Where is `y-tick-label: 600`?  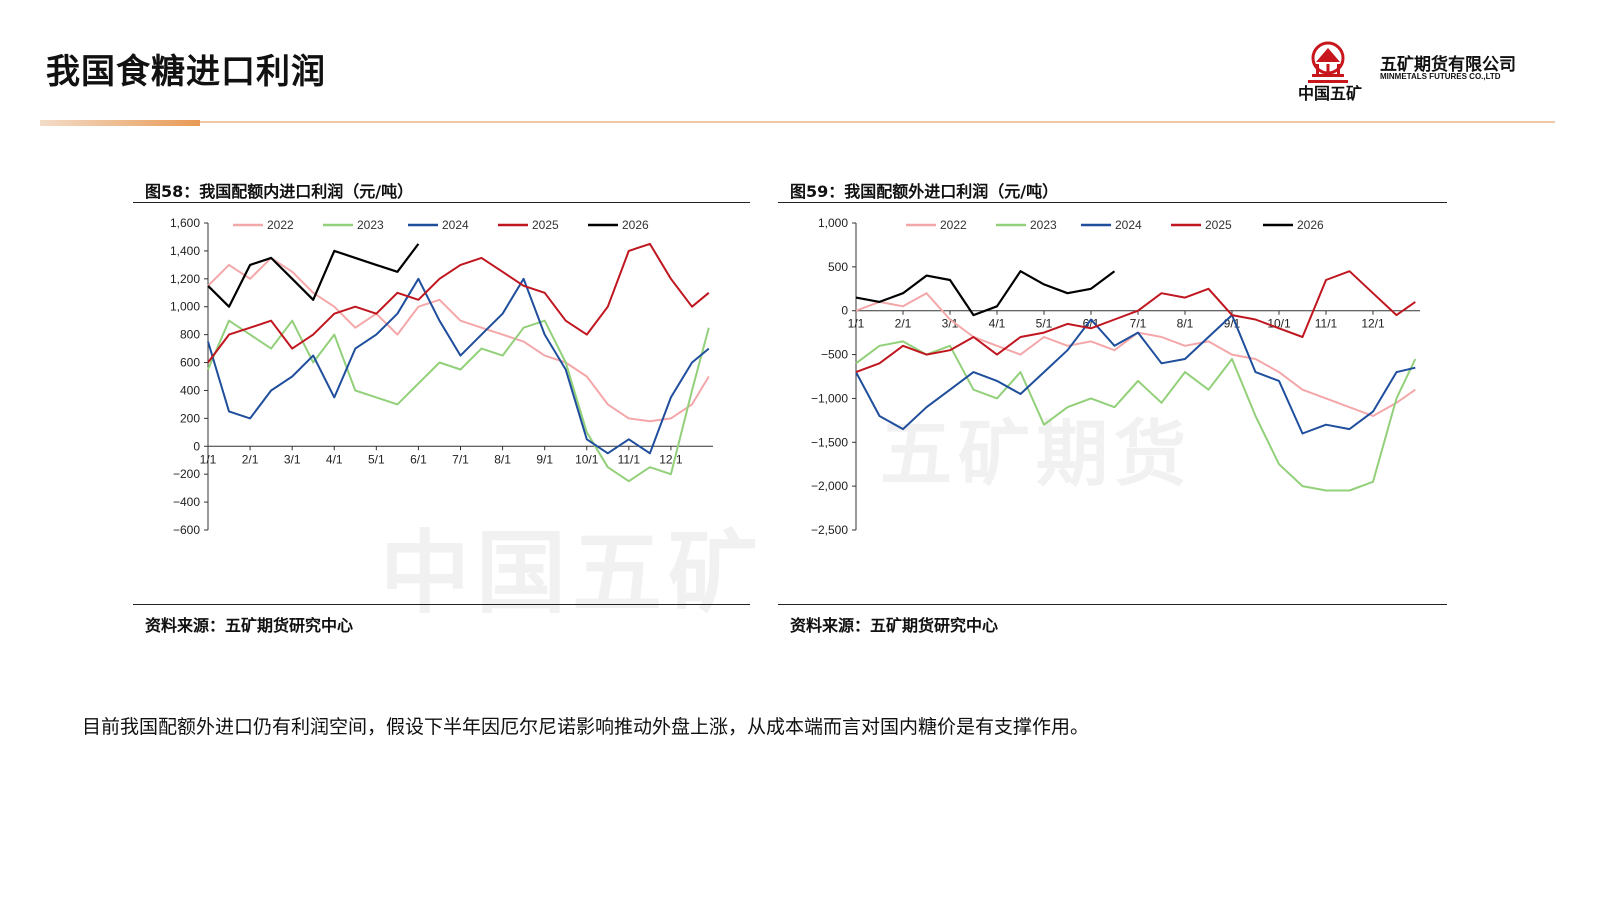 y-tick-label: 600 is located at coordinates (190, 363).